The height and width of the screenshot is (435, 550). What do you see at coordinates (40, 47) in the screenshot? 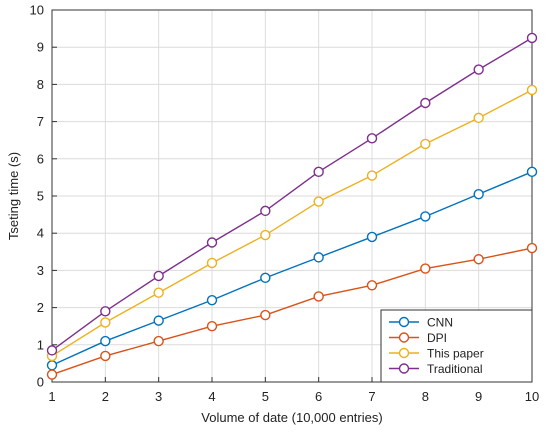
I see `y-tick-label: 9` at bounding box center [40, 47].